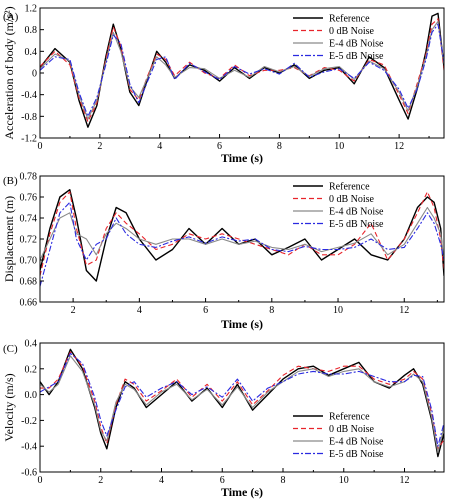 The width and height of the screenshot is (450, 500). I want to click on y-tick-label: 0.0, so click(31, 395).